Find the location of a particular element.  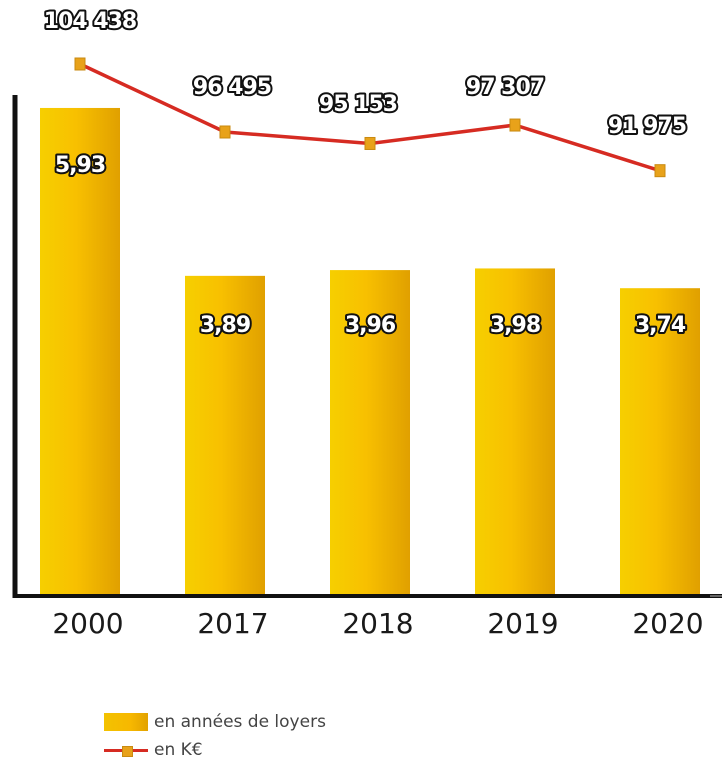

line-series is located at coordinates (370, 117).